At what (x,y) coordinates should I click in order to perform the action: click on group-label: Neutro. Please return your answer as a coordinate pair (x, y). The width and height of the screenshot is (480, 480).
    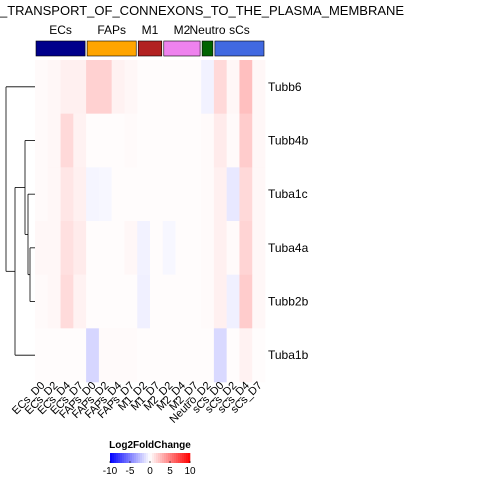
    Looking at the image, I should click on (207, 30).